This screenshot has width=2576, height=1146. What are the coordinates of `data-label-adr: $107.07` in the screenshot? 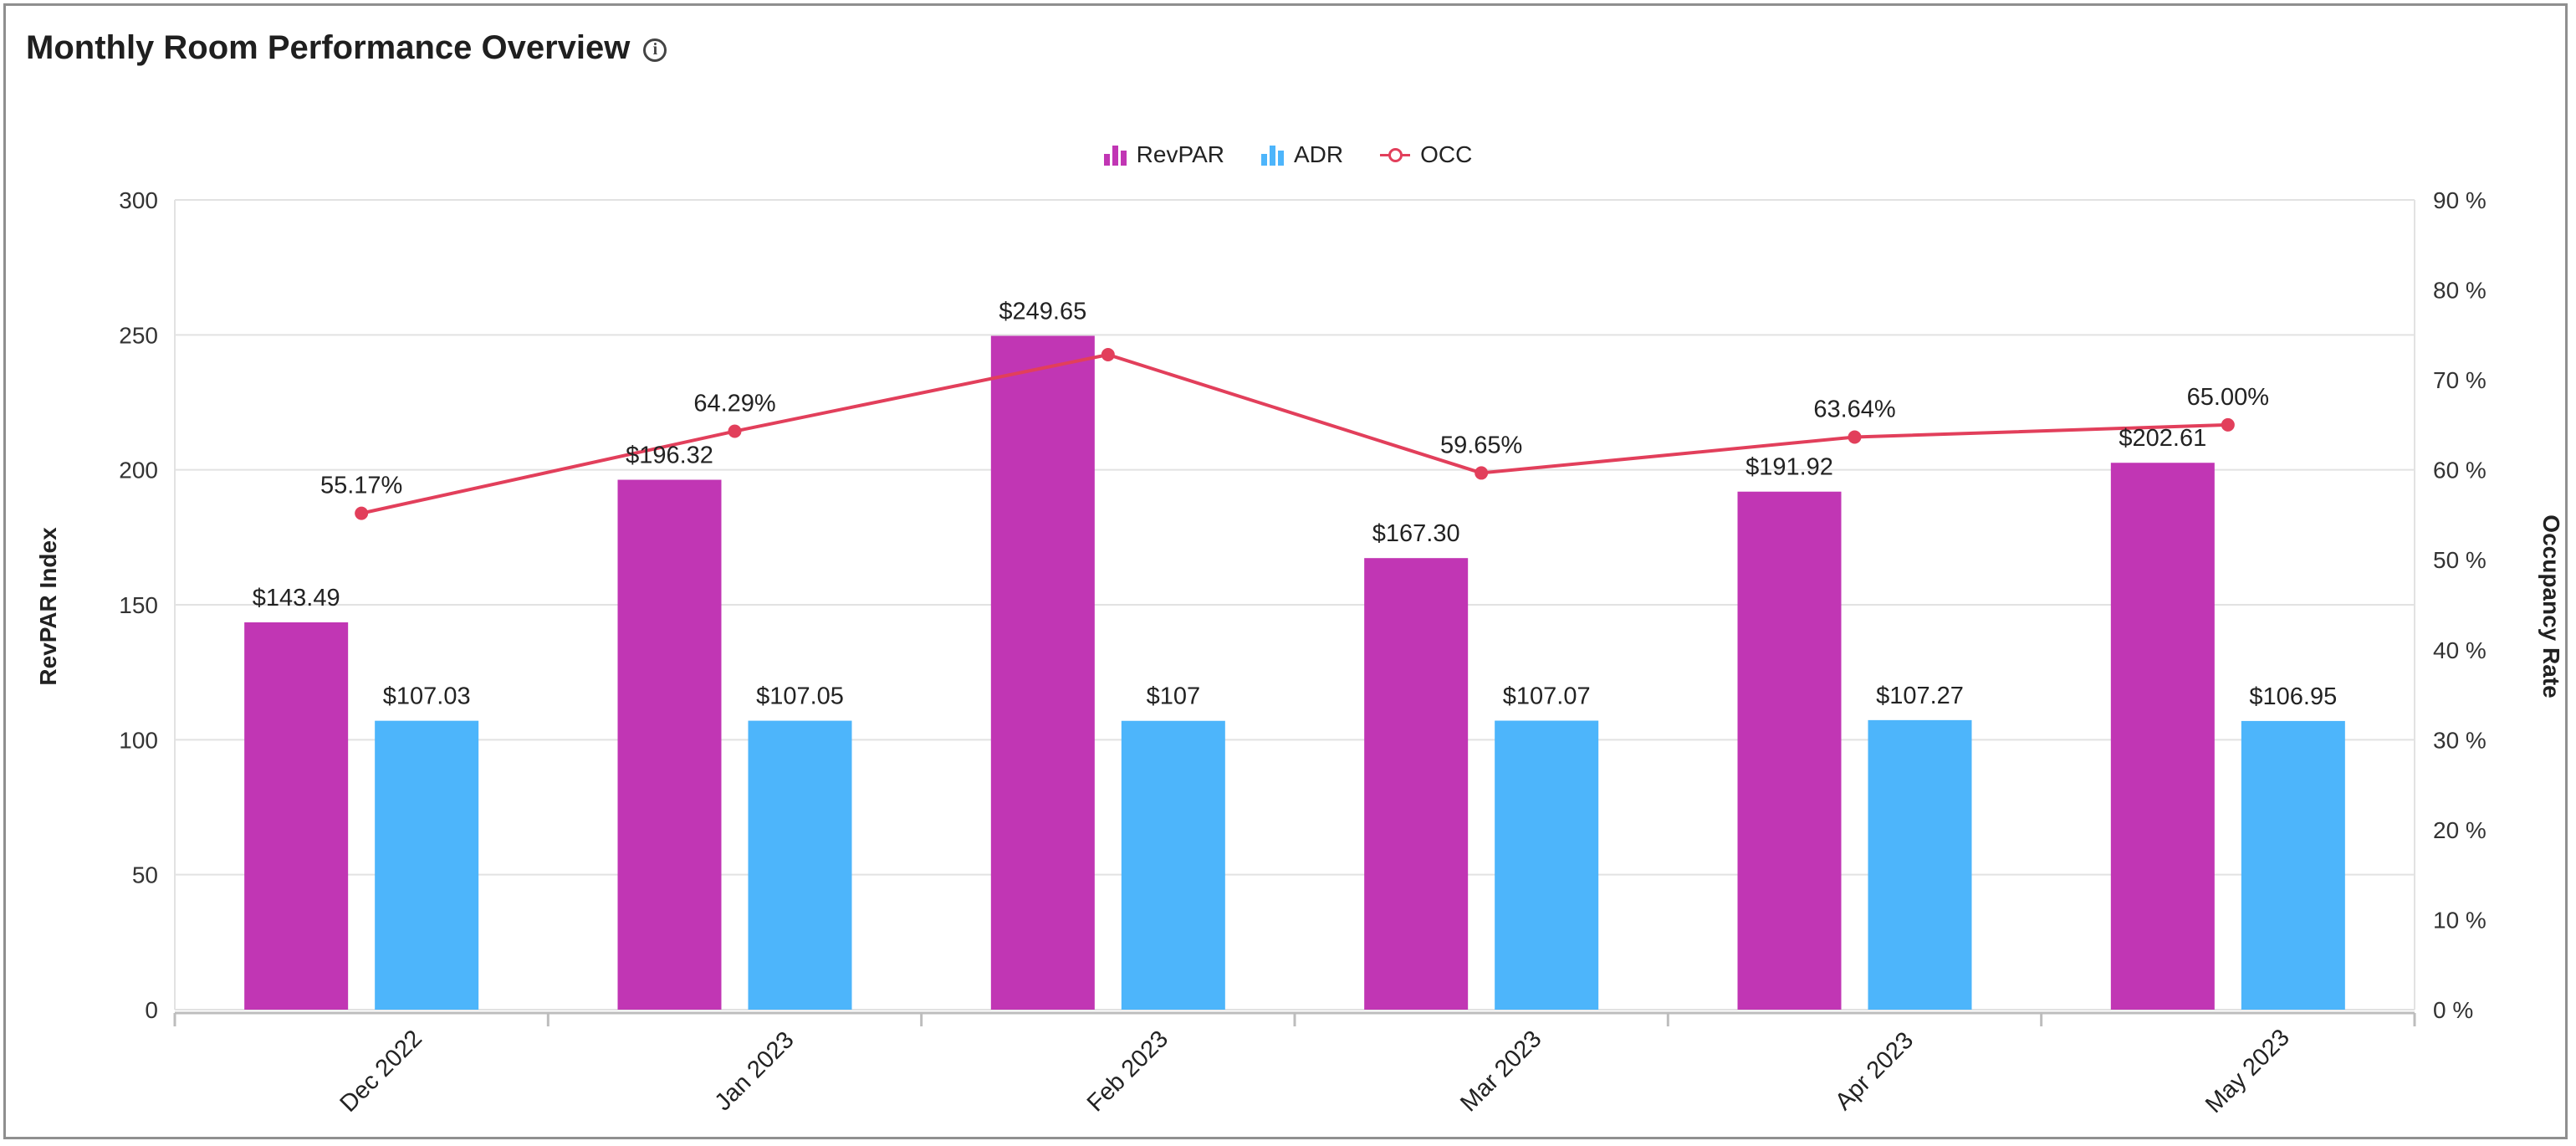 It's located at (1547, 696).